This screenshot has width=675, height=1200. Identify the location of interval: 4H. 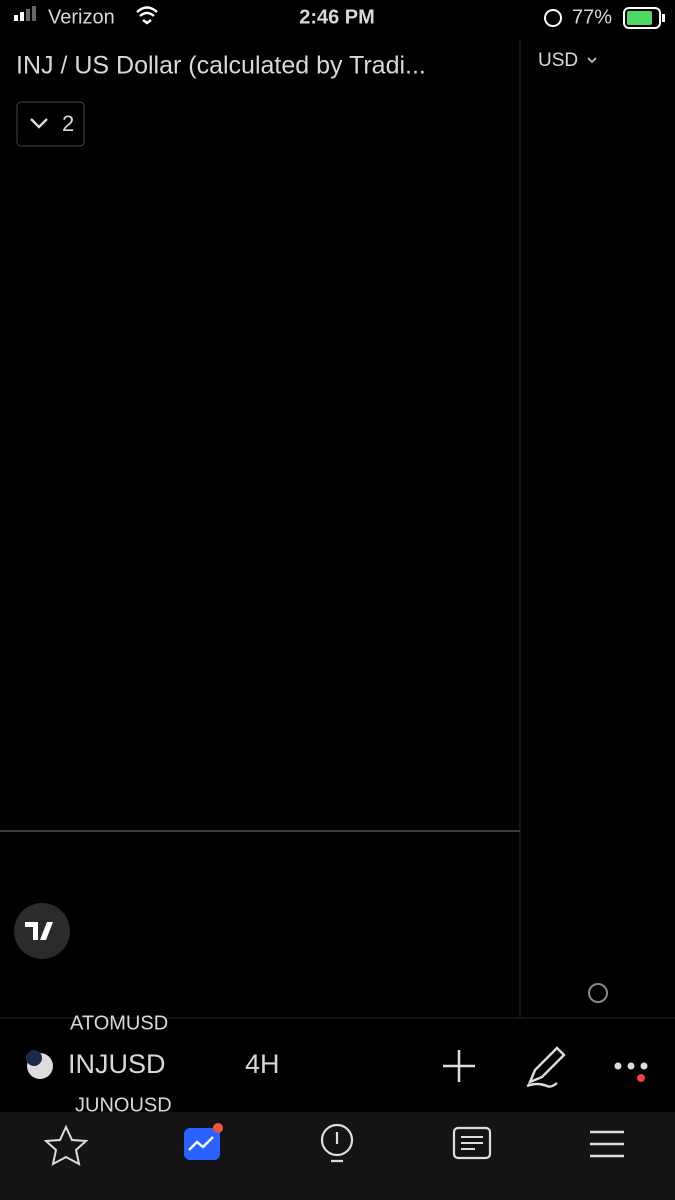
(262, 1064).